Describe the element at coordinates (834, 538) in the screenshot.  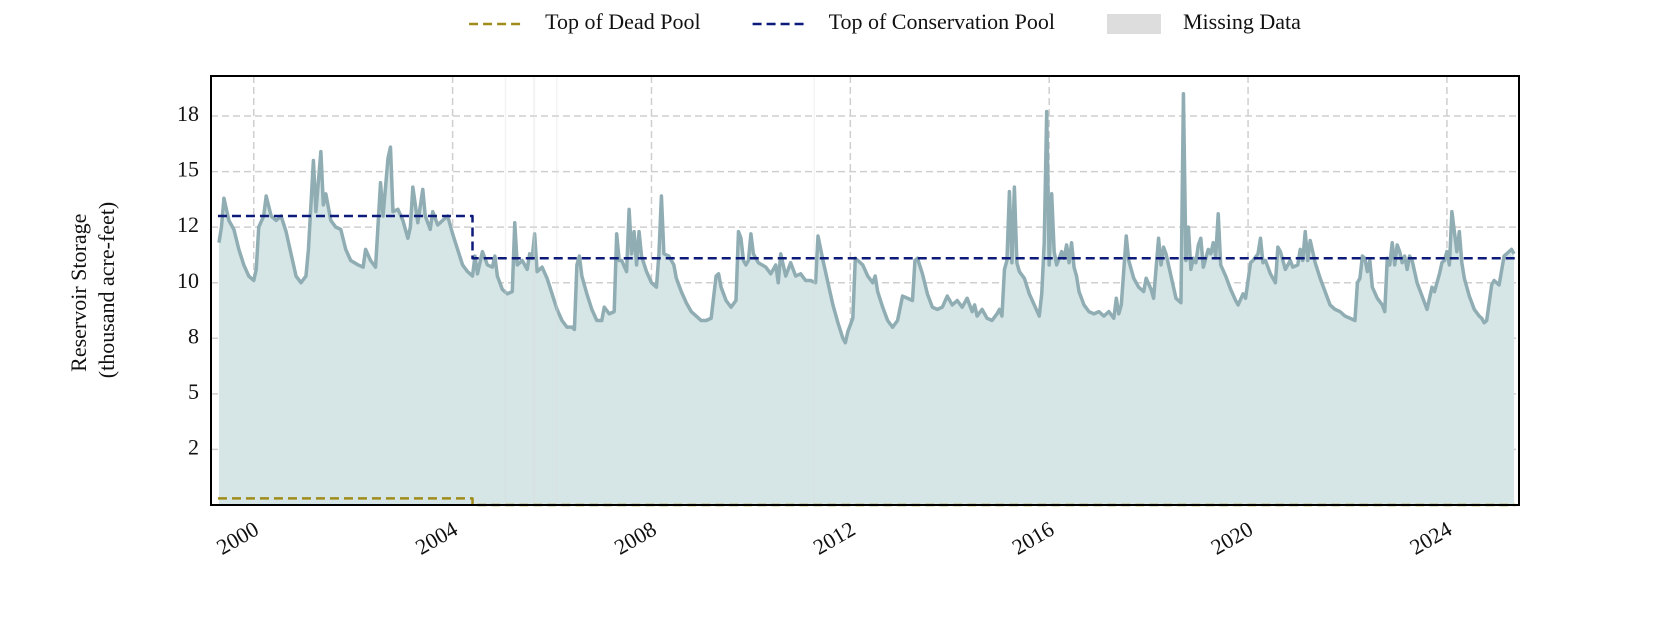
I see `x-tick-label: 2012` at that location.